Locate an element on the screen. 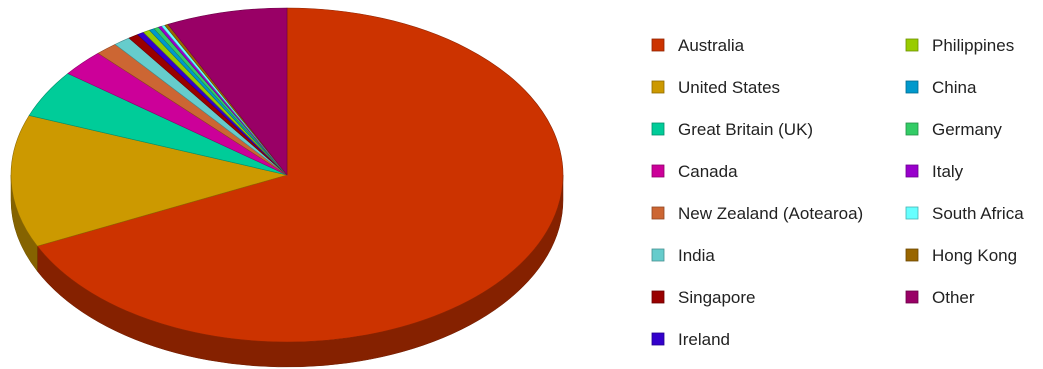  legend-label: Hong Kong is located at coordinates (974, 255).